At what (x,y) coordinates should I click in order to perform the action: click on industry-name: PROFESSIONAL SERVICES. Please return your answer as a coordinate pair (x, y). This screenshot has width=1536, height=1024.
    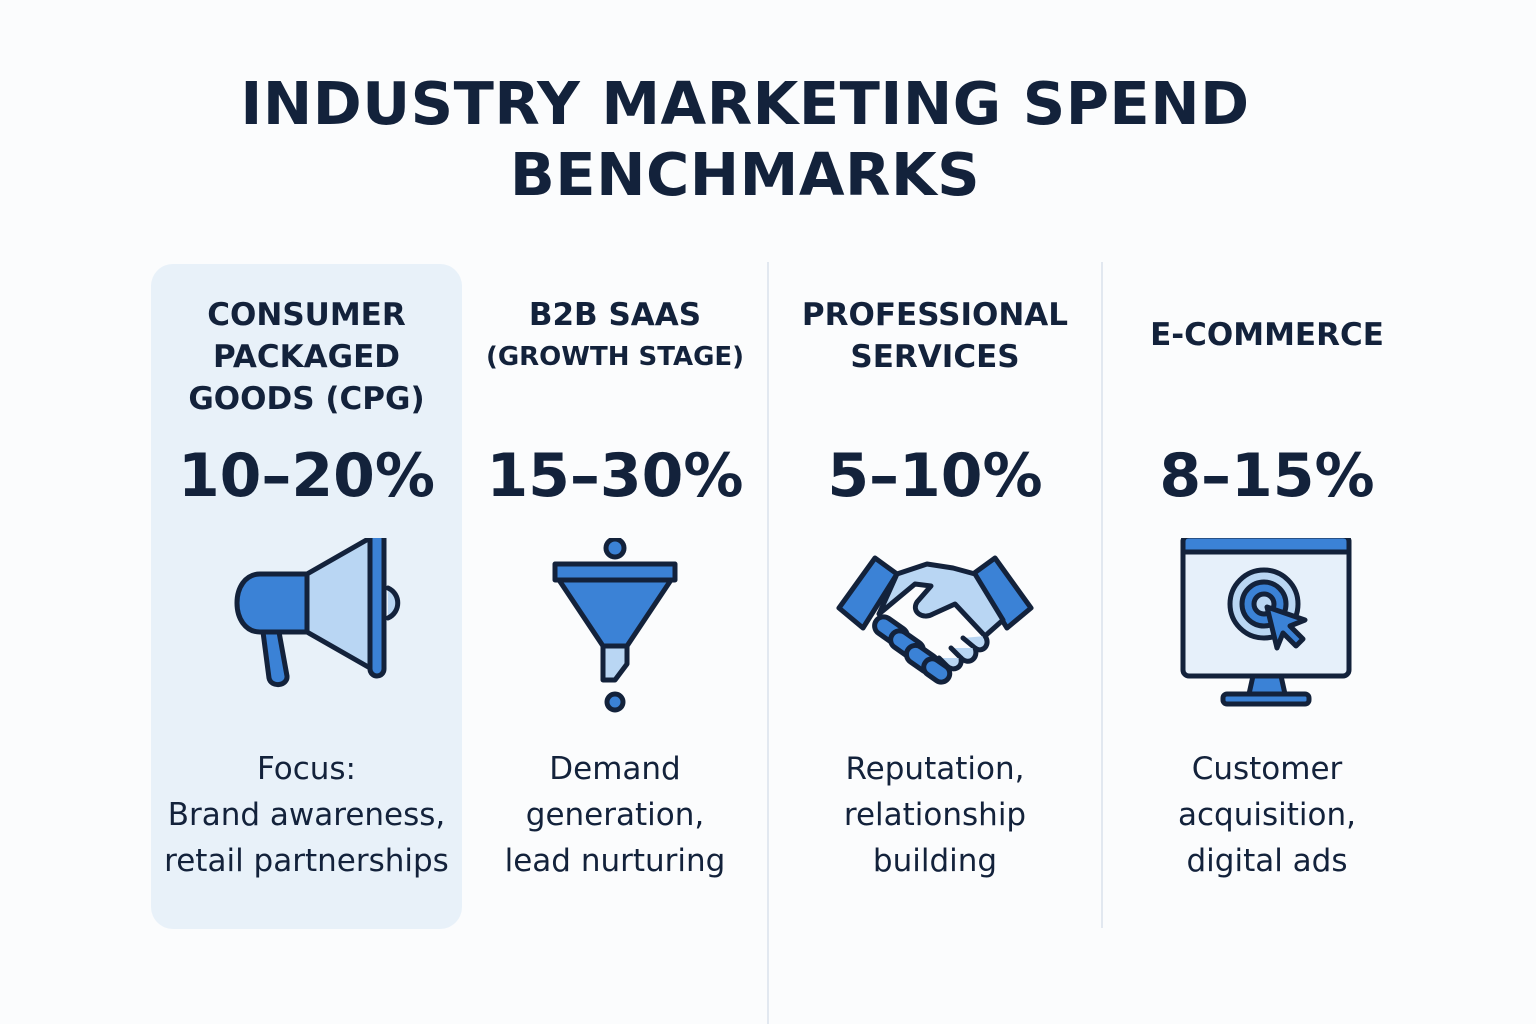
    Looking at the image, I should click on (935, 336).